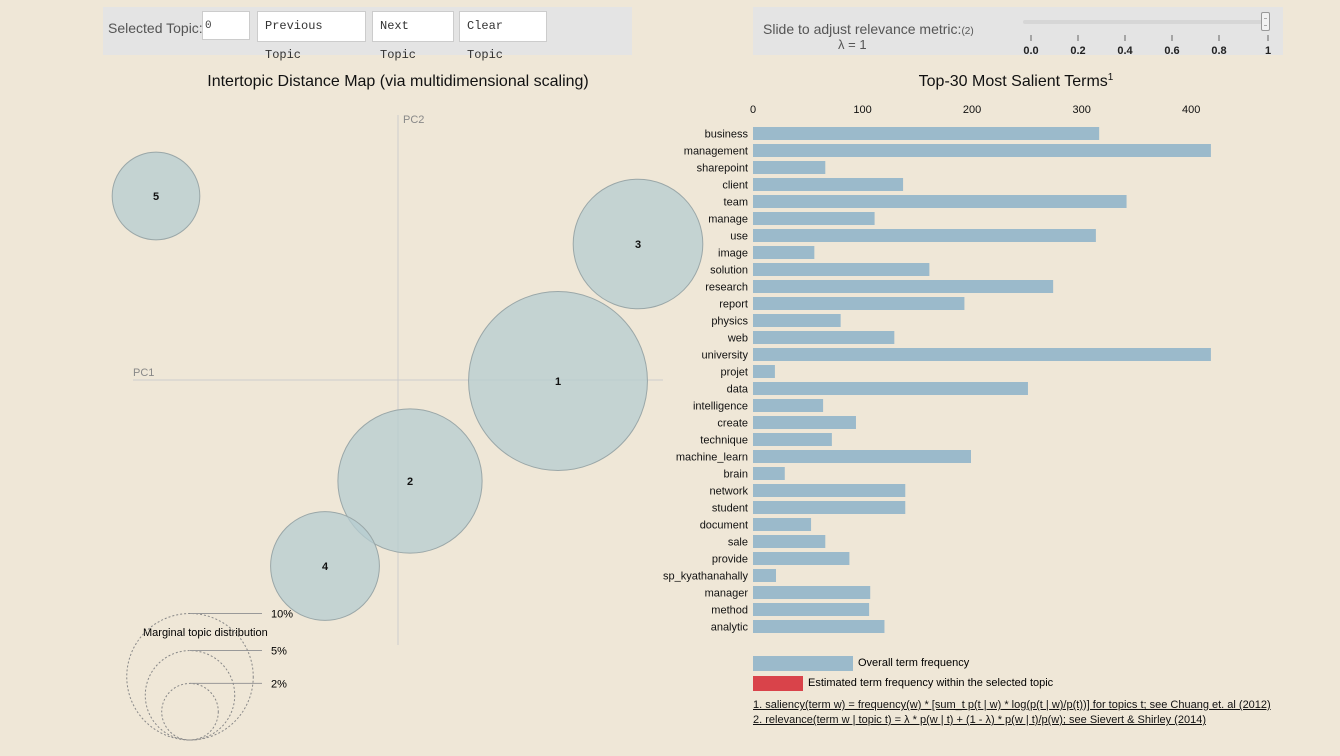 Image resolution: width=1340 pixels, height=756 pixels. What do you see at coordinates (733, 254) in the screenshot?
I see `term-label: image` at bounding box center [733, 254].